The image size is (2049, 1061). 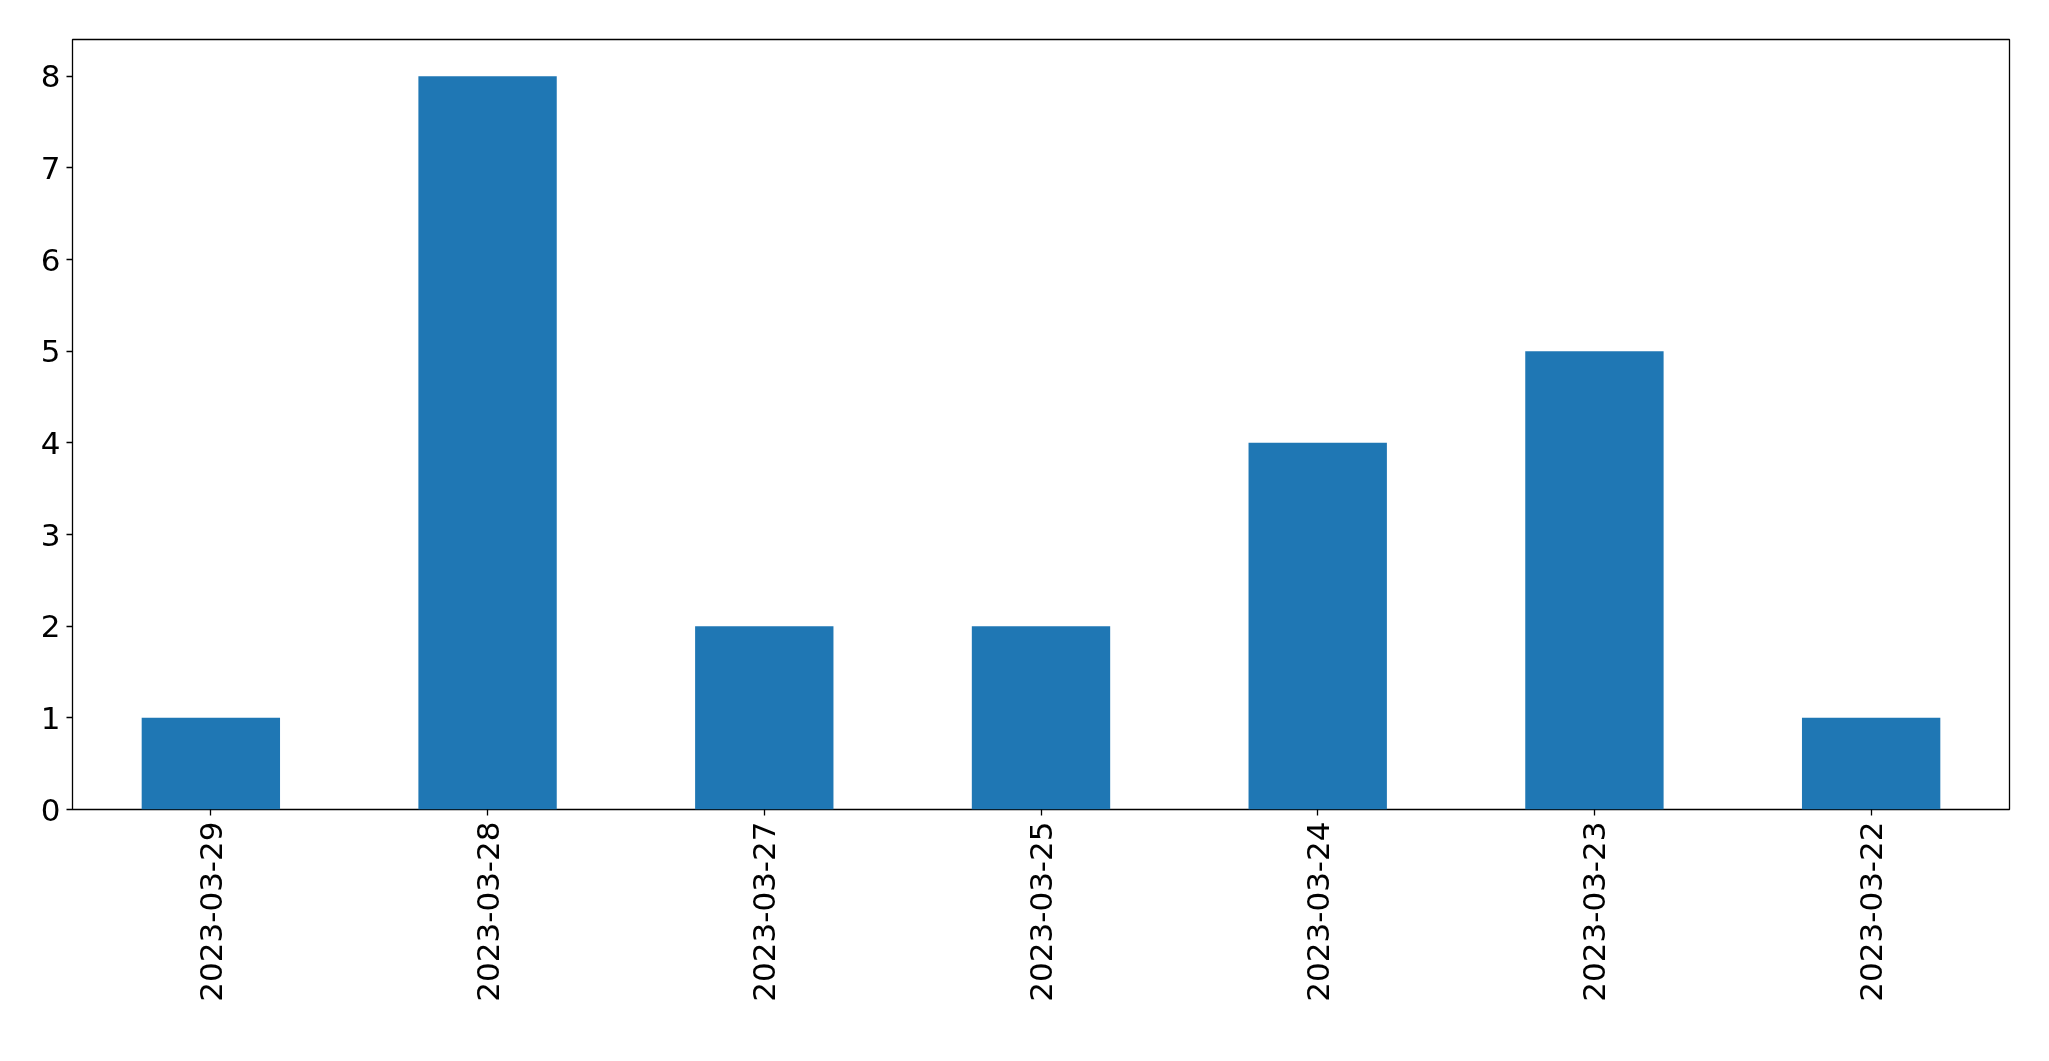 What do you see at coordinates (210, 911) in the screenshot?
I see `x-tick-label: 2023-03-29` at bounding box center [210, 911].